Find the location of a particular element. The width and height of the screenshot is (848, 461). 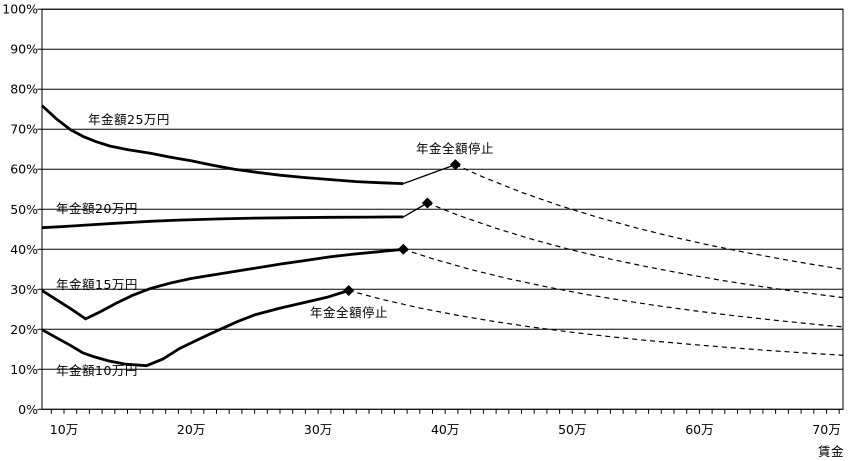

y-tick-label: 90% is located at coordinates (24, 49).